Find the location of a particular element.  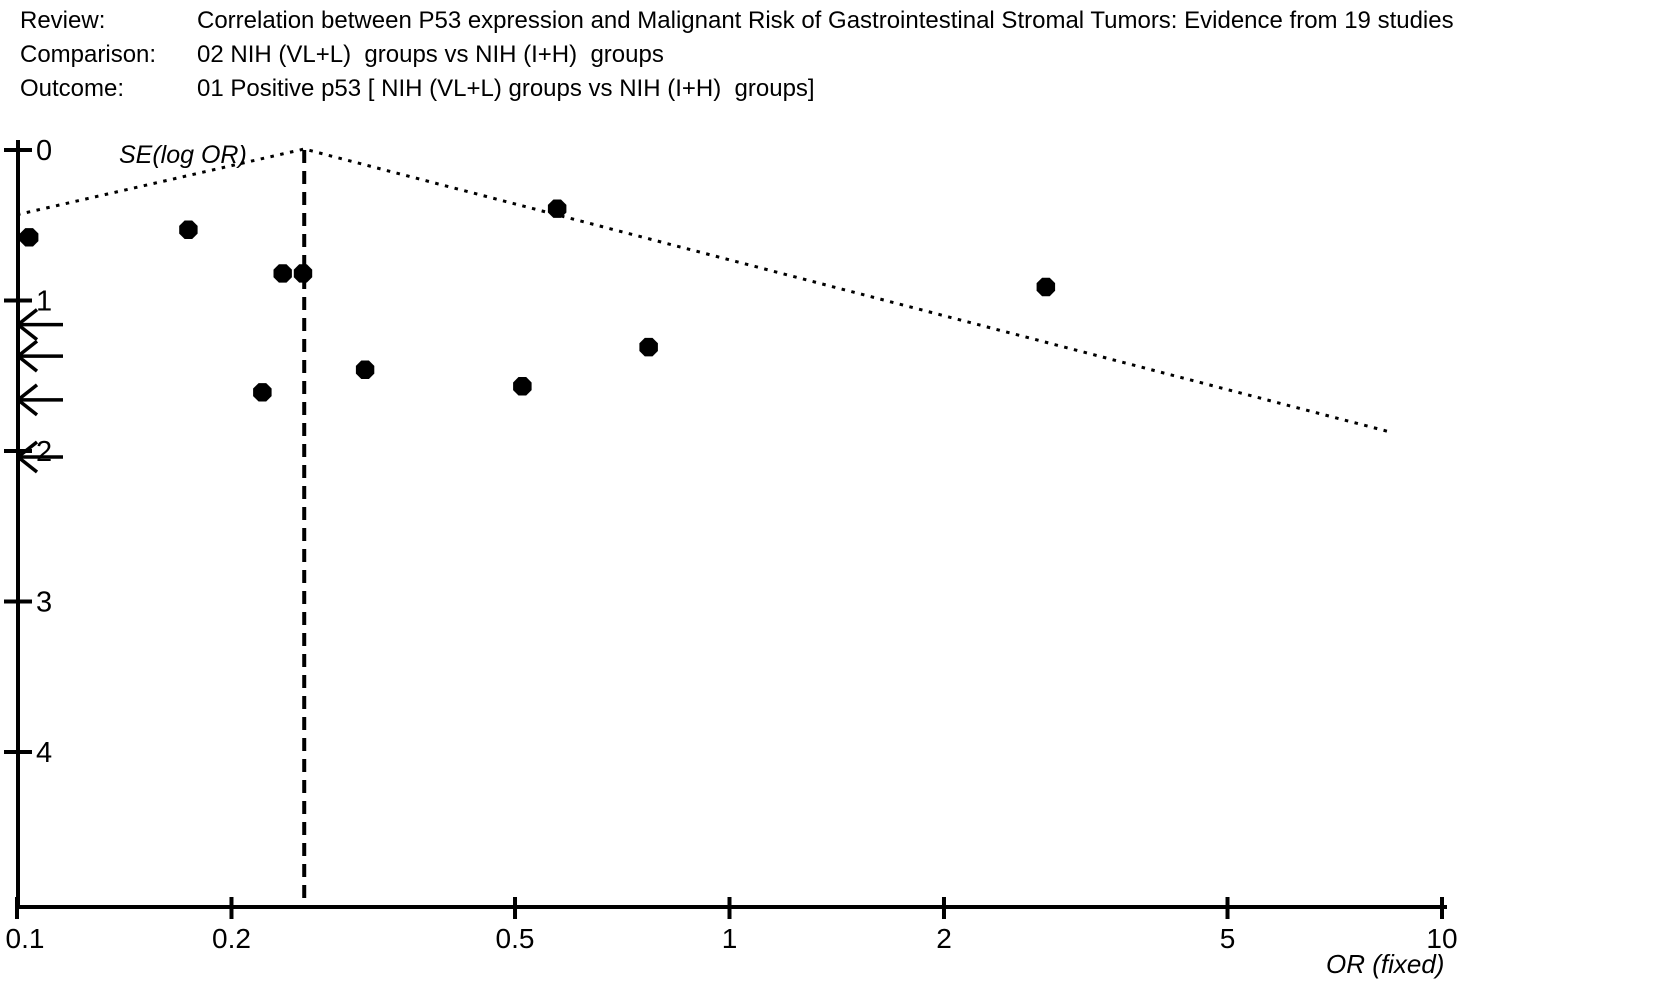

y-tick-label: 4 is located at coordinates (44, 753).